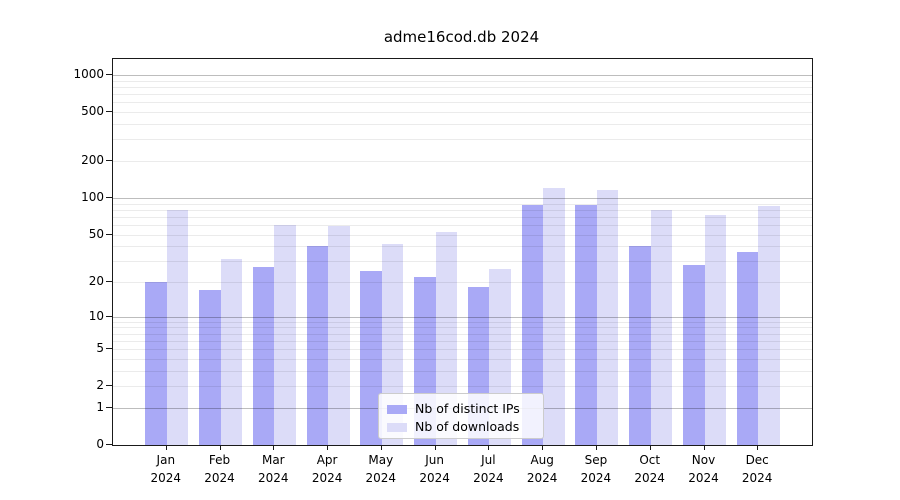 The image size is (900, 500). What do you see at coordinates (467, 408) in the screenshot?
I see `legend-label-distinct-ips: Nb of distinct IPs` at bounding box center [467, 408].